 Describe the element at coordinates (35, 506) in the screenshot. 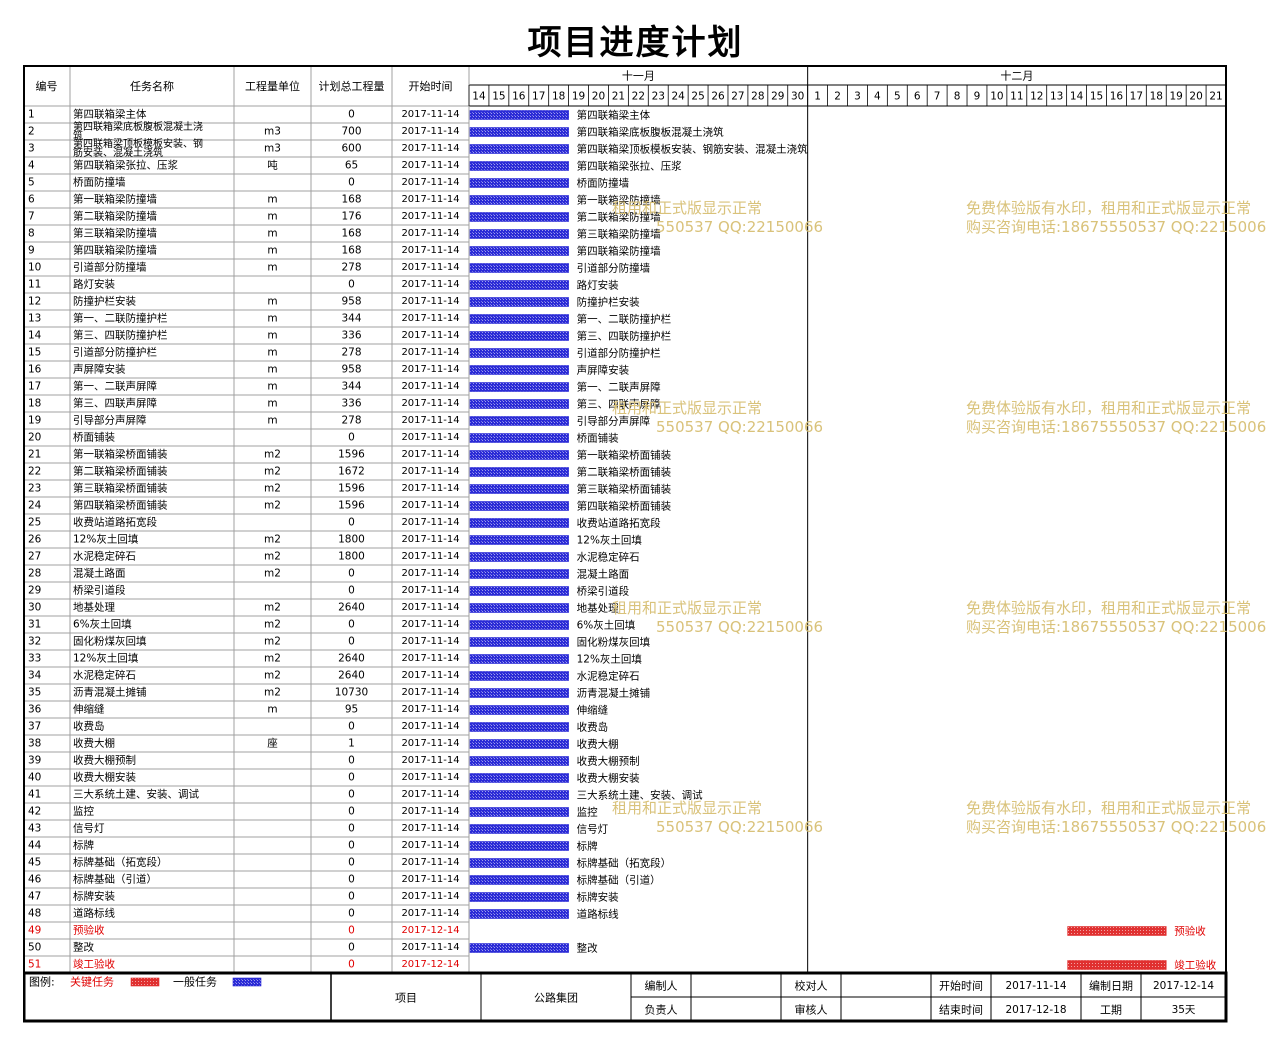

I see `task-id: 24` at that location.